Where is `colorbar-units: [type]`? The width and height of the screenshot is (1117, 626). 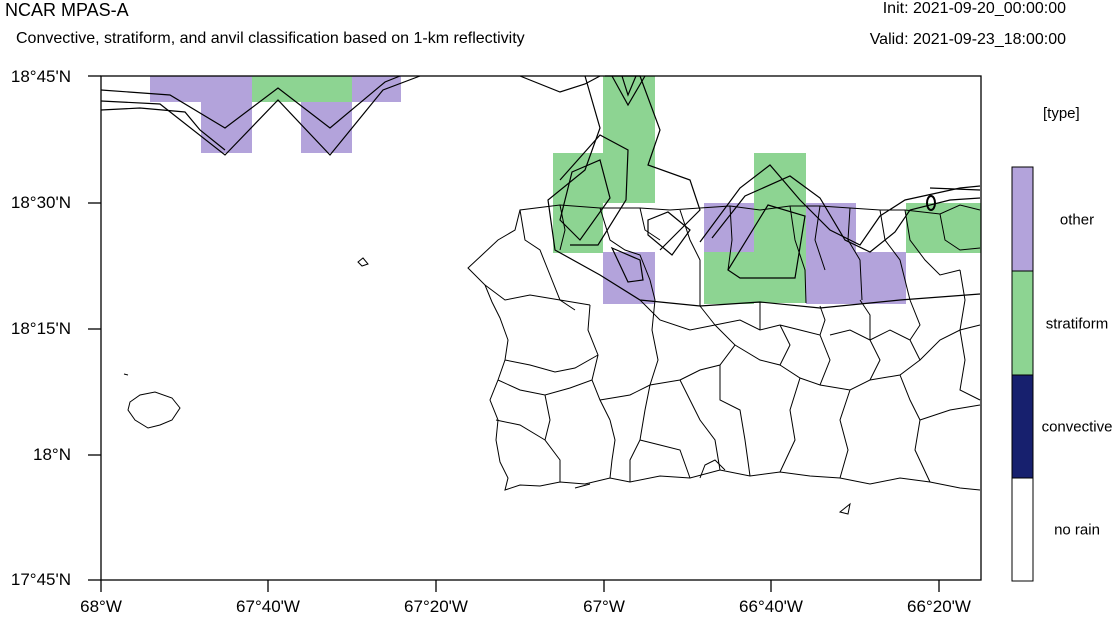
colorbar-units: [type] is located at coordinates (1061, 113).